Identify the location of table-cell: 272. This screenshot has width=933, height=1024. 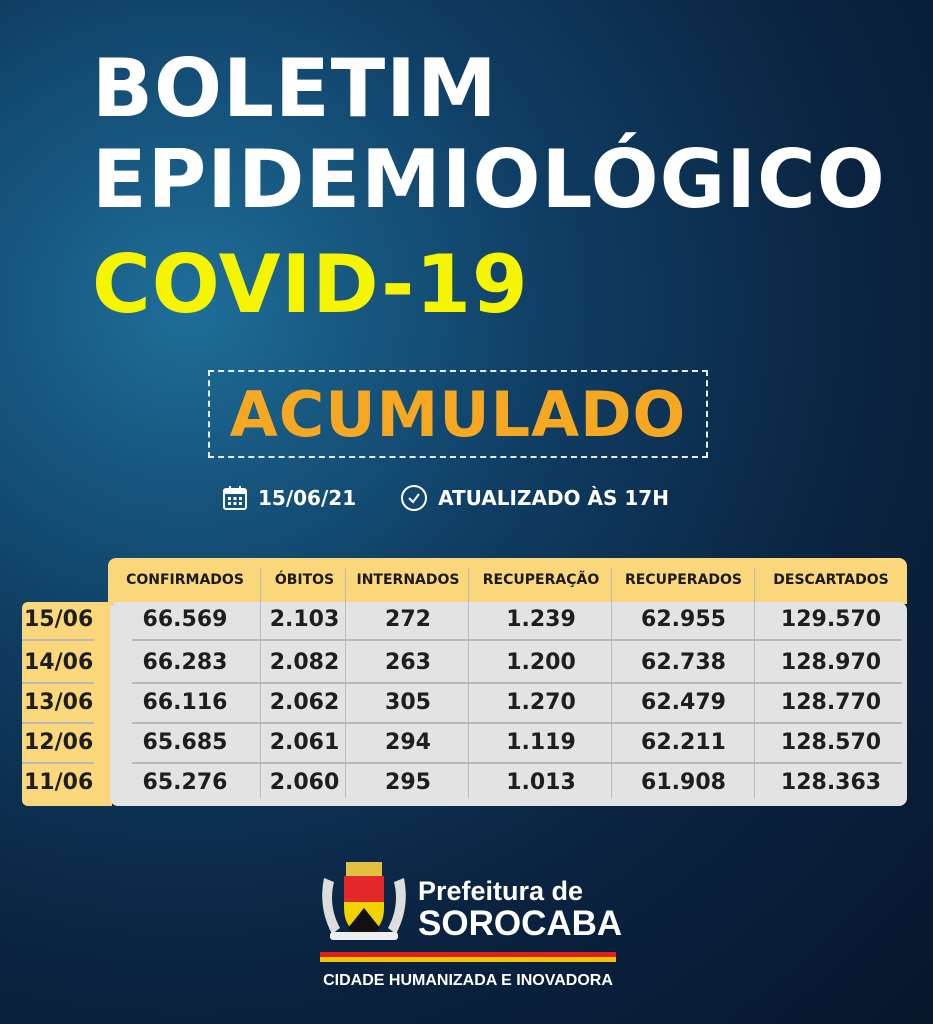
(408, 619).